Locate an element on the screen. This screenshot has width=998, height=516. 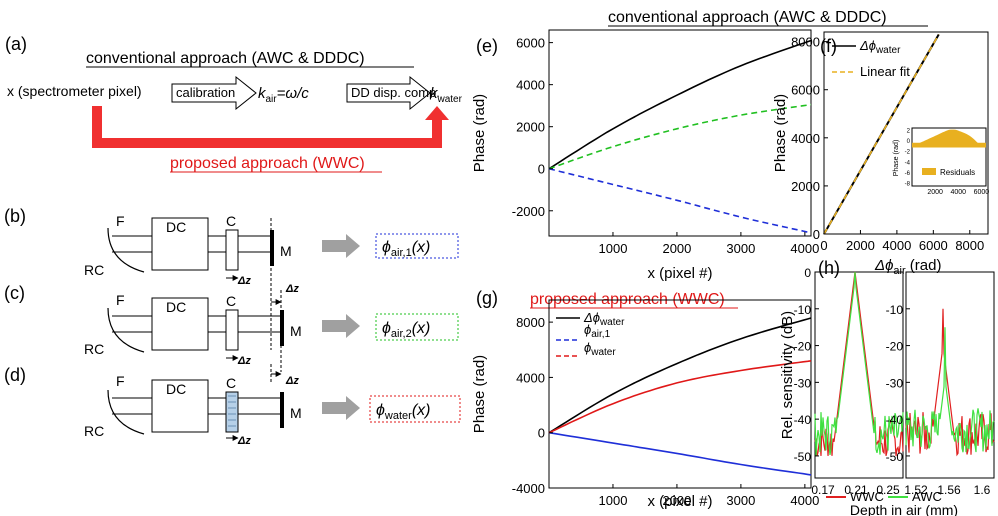
phi-air1-label: ϕair,1(x) is located at coordinates (406, 249).